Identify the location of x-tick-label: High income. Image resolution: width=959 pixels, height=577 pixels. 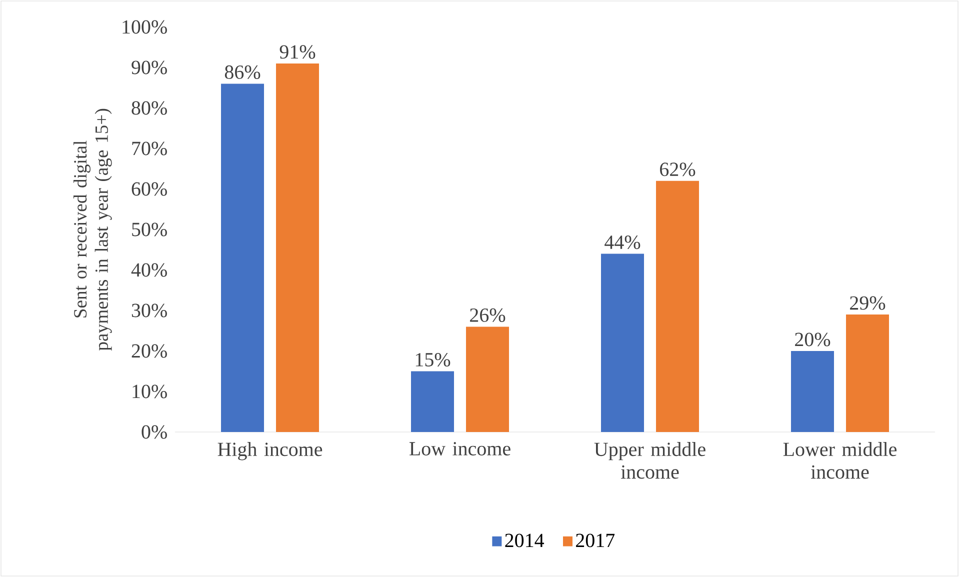
(270, 451).